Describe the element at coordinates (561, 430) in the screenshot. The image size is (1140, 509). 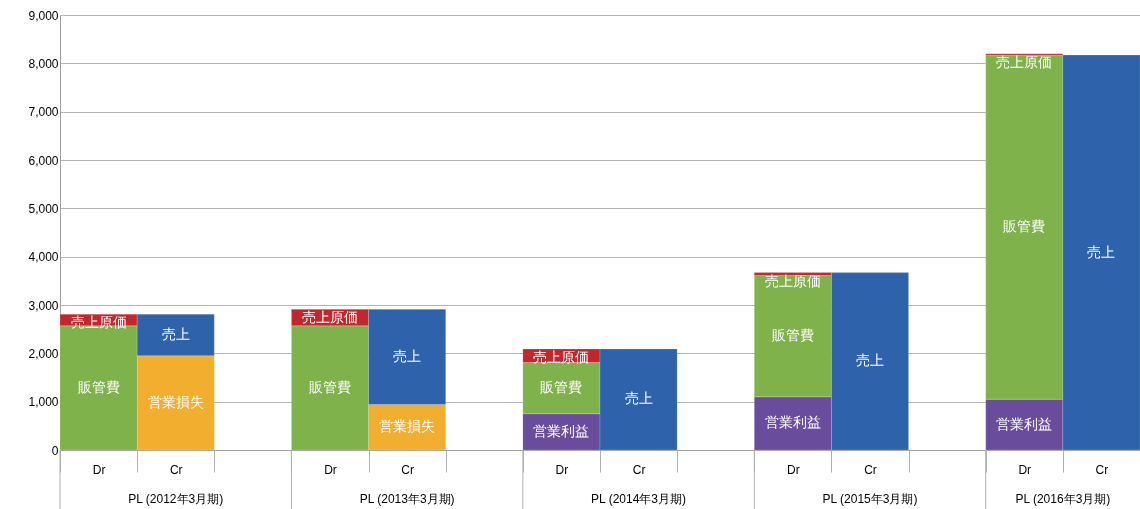
I see `series-label: 営業利益` at that location.